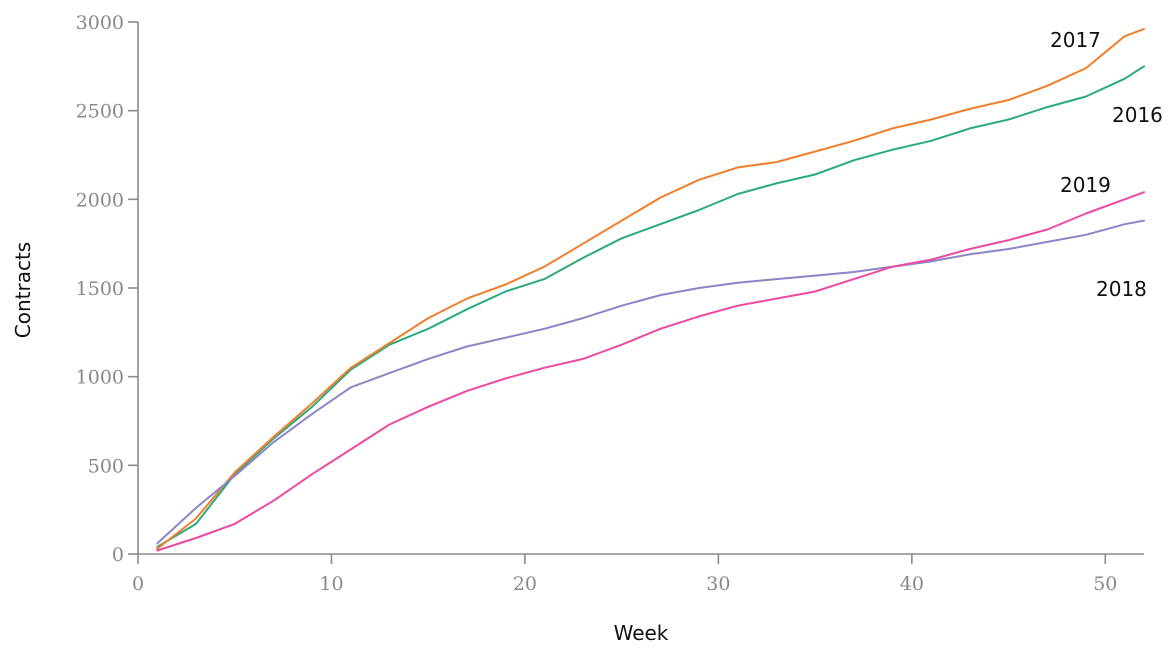 The width and height of the screenshot is (1172, 651). What do you see at coordinates (23, 290) in the screenshot?
I see `y-axis-title: Contracts` at bounding box center [23, 290].